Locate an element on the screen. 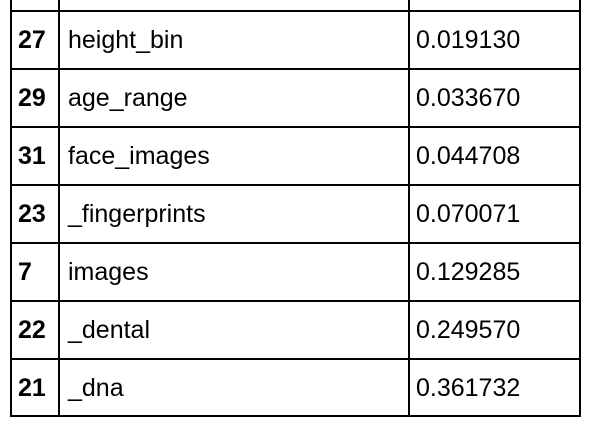  row-feature: _fingerprints is located at coordinates (137, 214).